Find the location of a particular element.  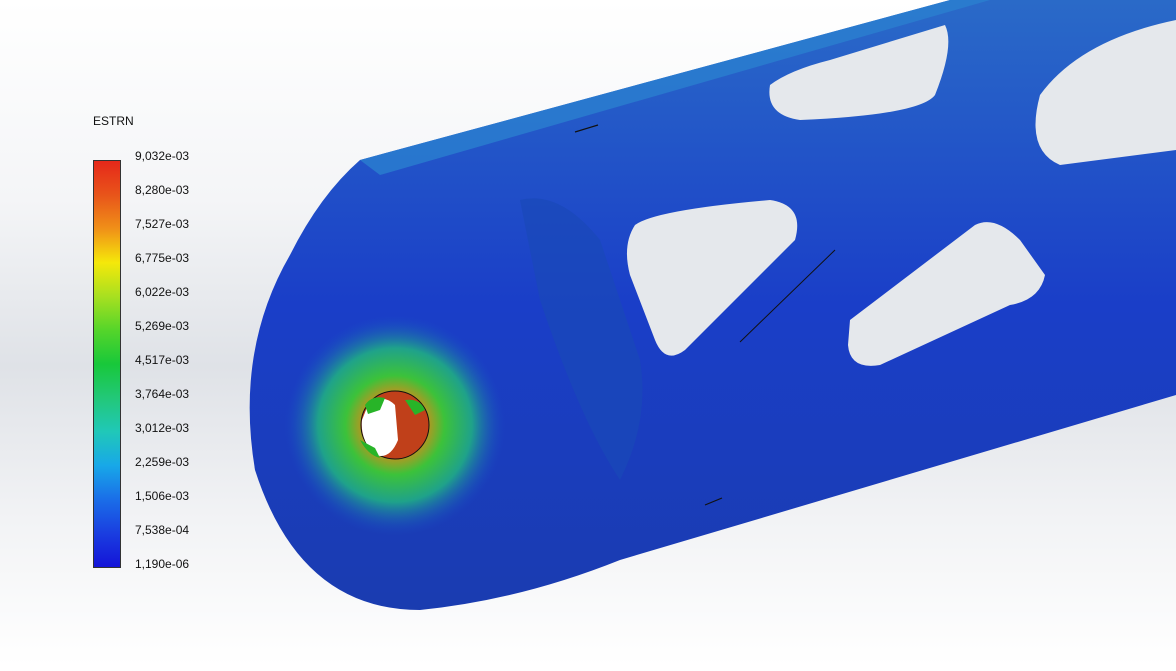

legend-tick-label: 1,190e-06 is located at coordinates (162, 564).